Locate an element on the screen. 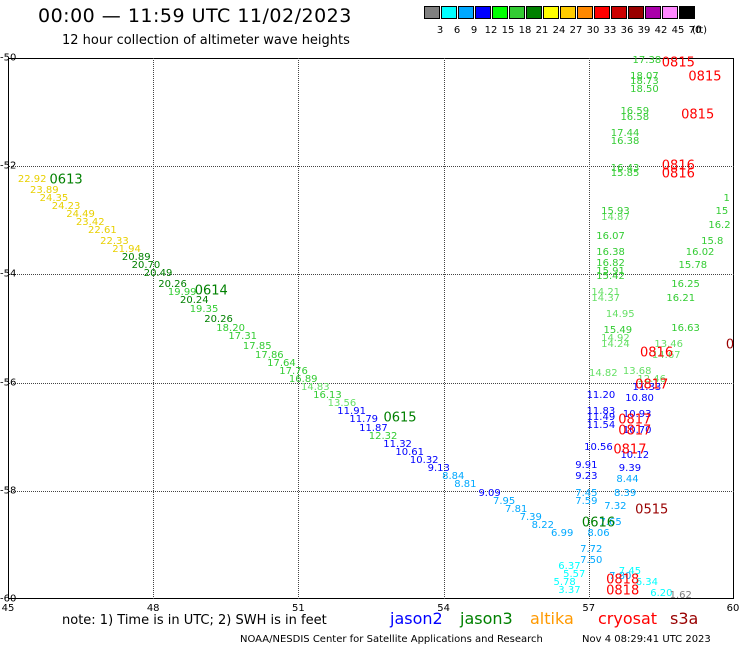  pass-time-label: 0616 is located at coordinates (598, 523).